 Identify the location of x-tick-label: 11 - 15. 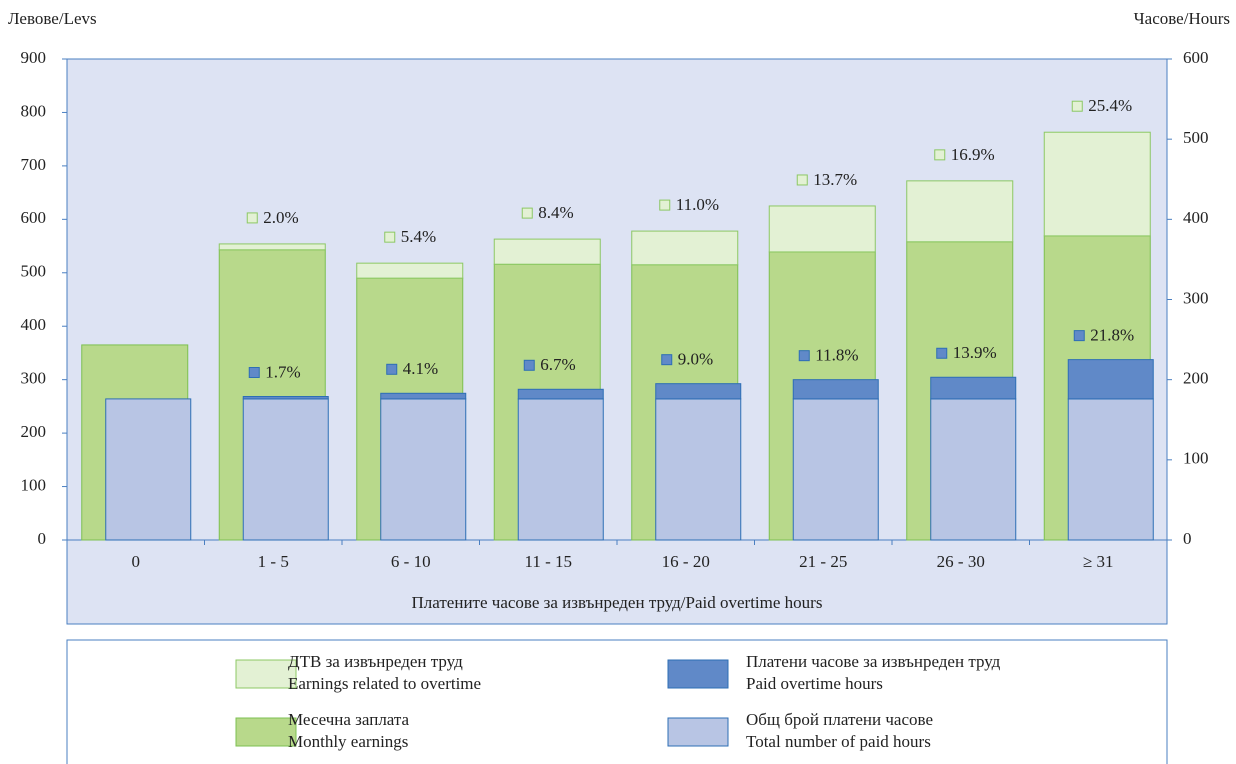
(548, 561).